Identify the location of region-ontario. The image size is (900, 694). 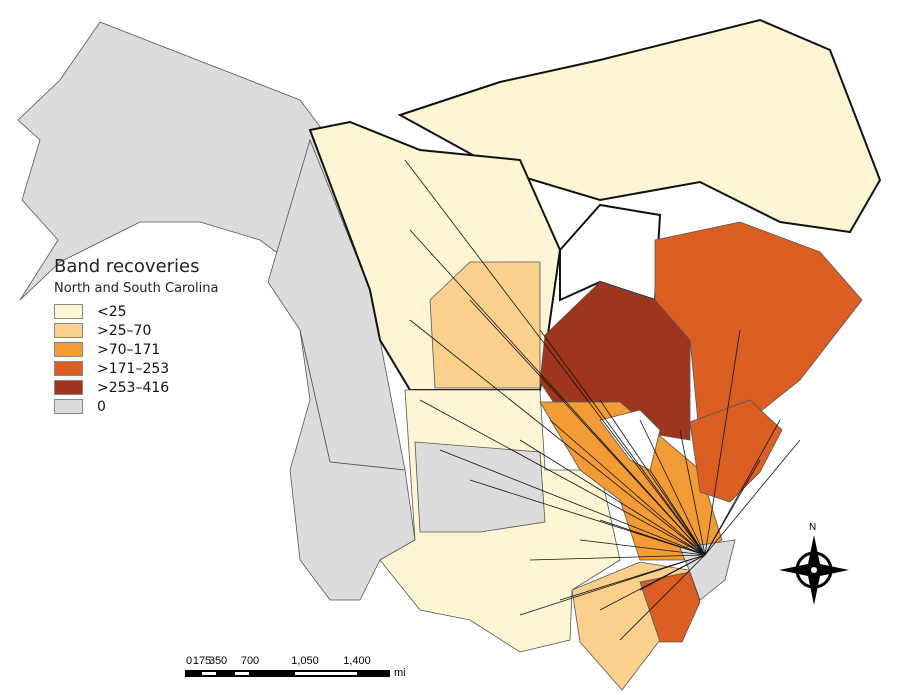
(615, 361).